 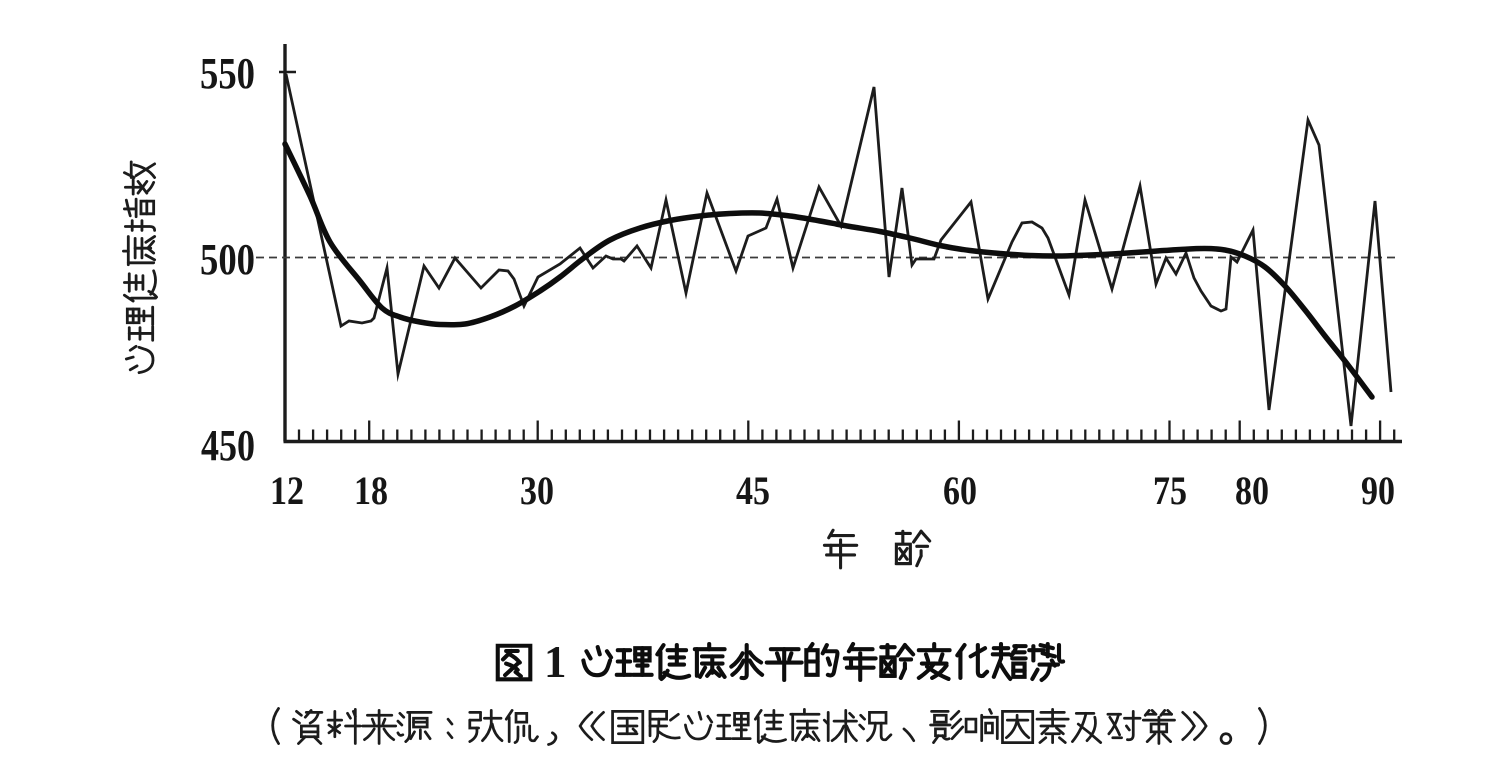 What do you see at coordinates (960, 490) in the screenshot?
I see `svg-text: 60` at bounding box center [960, 490].